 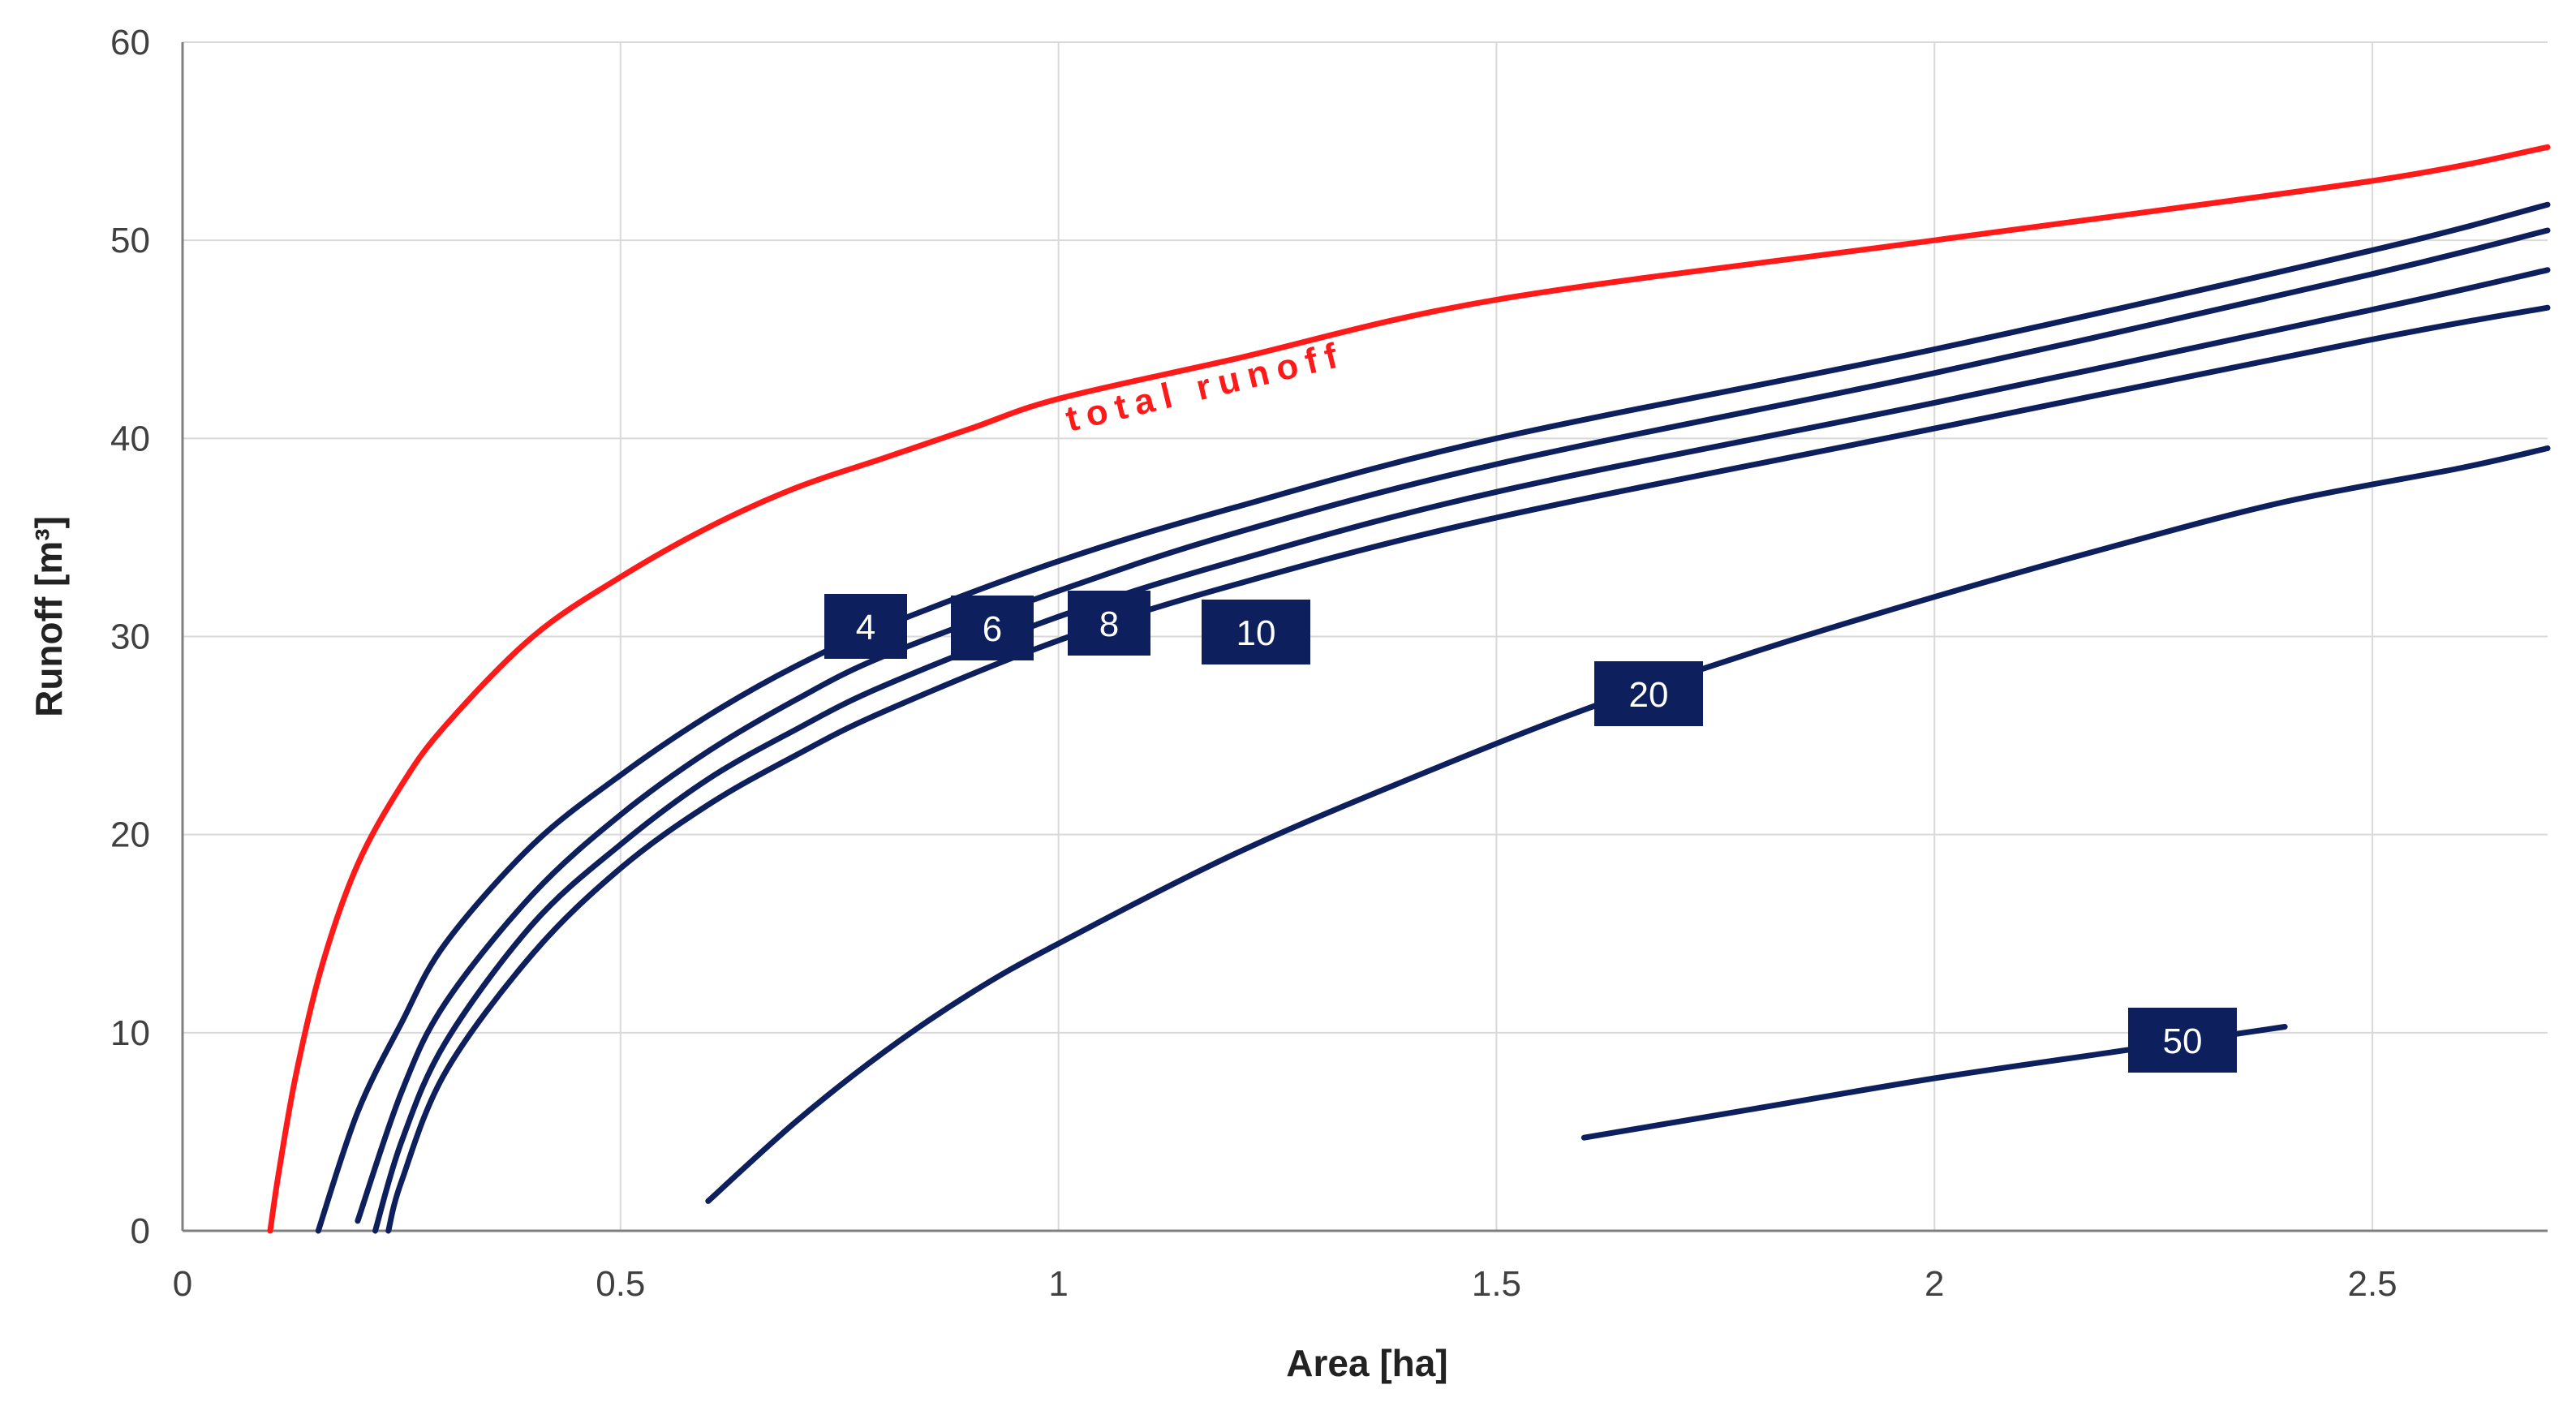 I want to click on x-tick-label: 2.5, so click(x=2372, y=1284).